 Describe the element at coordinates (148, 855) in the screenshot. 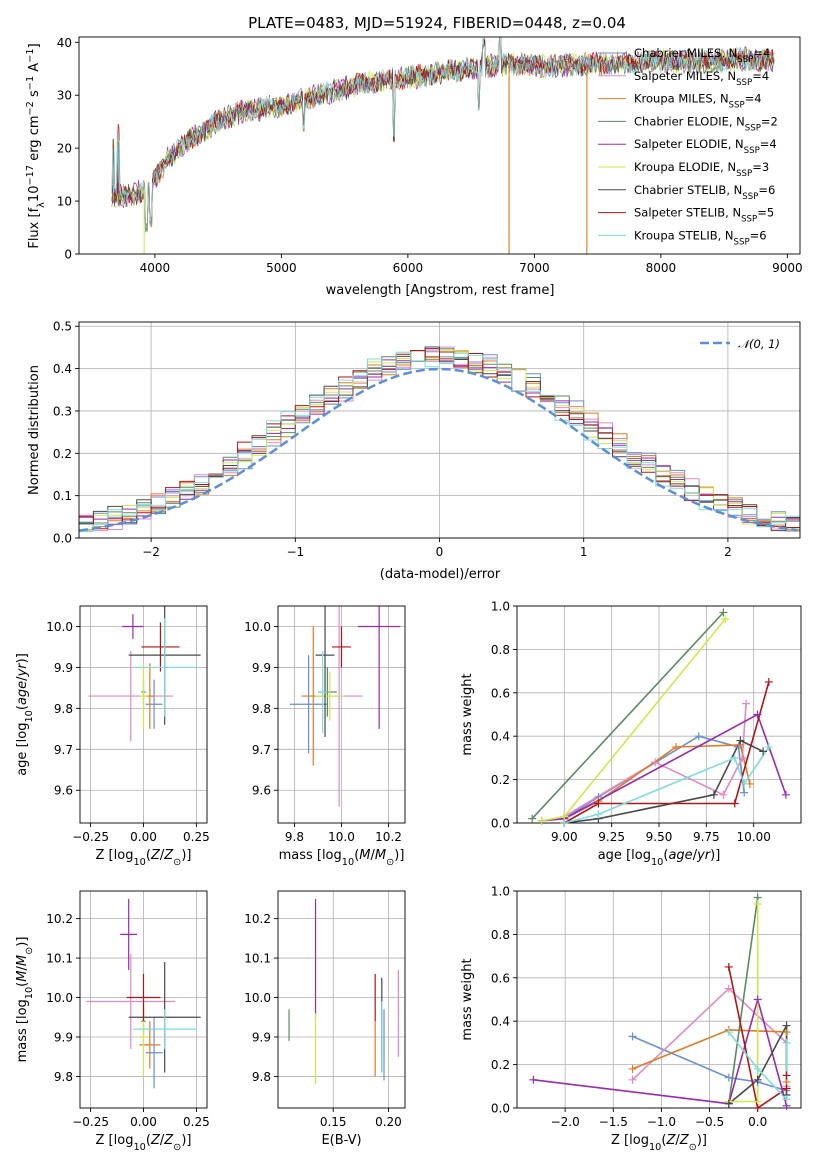

I see `text-run: (` at that location.